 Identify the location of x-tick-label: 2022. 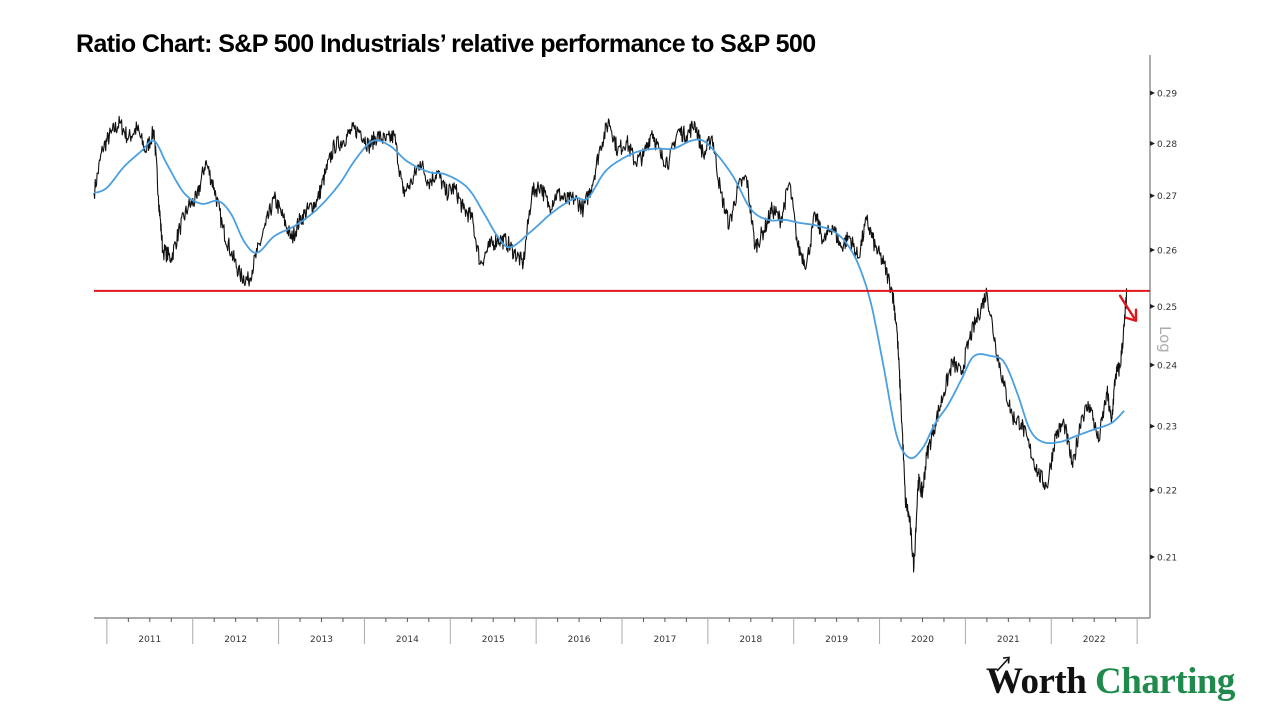
(1094, 640).